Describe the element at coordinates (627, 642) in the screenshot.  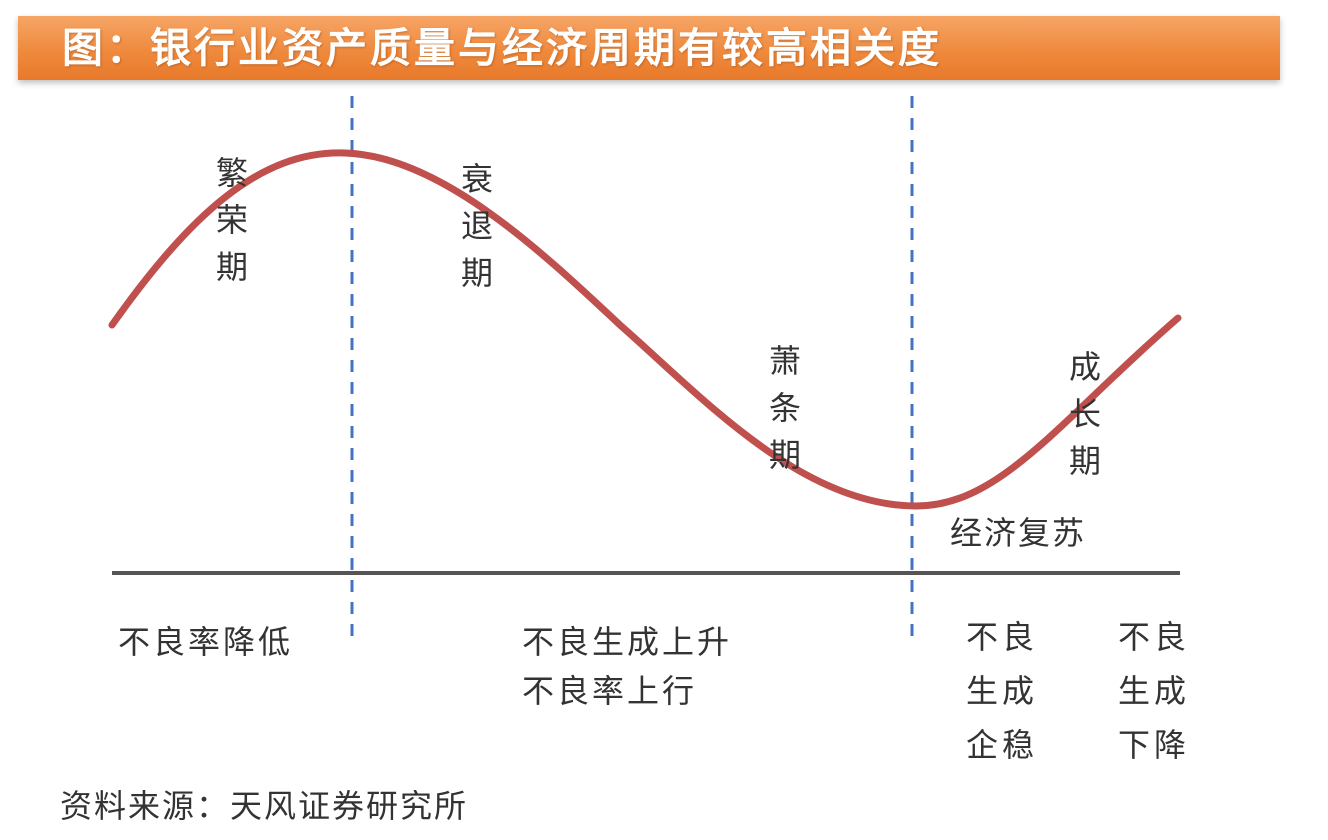
I see `npl-label-recession-line1: 不良生成上升` at that location.